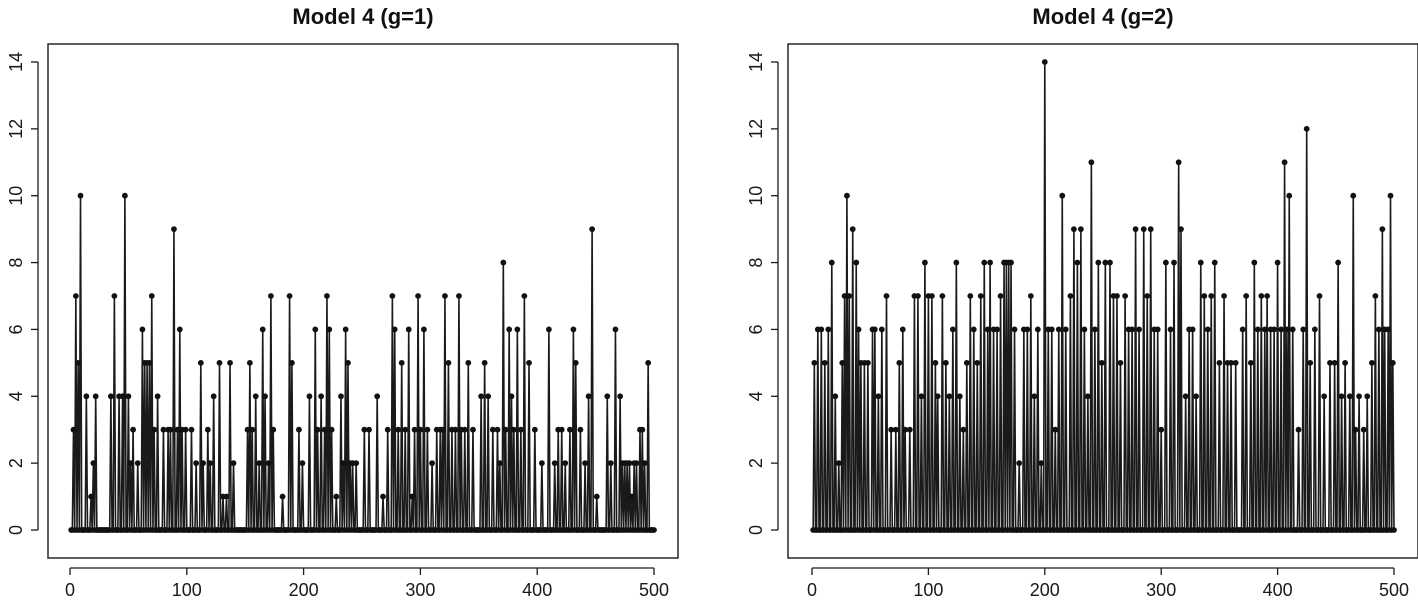  I want to click on x-tick-label: 100, so click(187, 590).